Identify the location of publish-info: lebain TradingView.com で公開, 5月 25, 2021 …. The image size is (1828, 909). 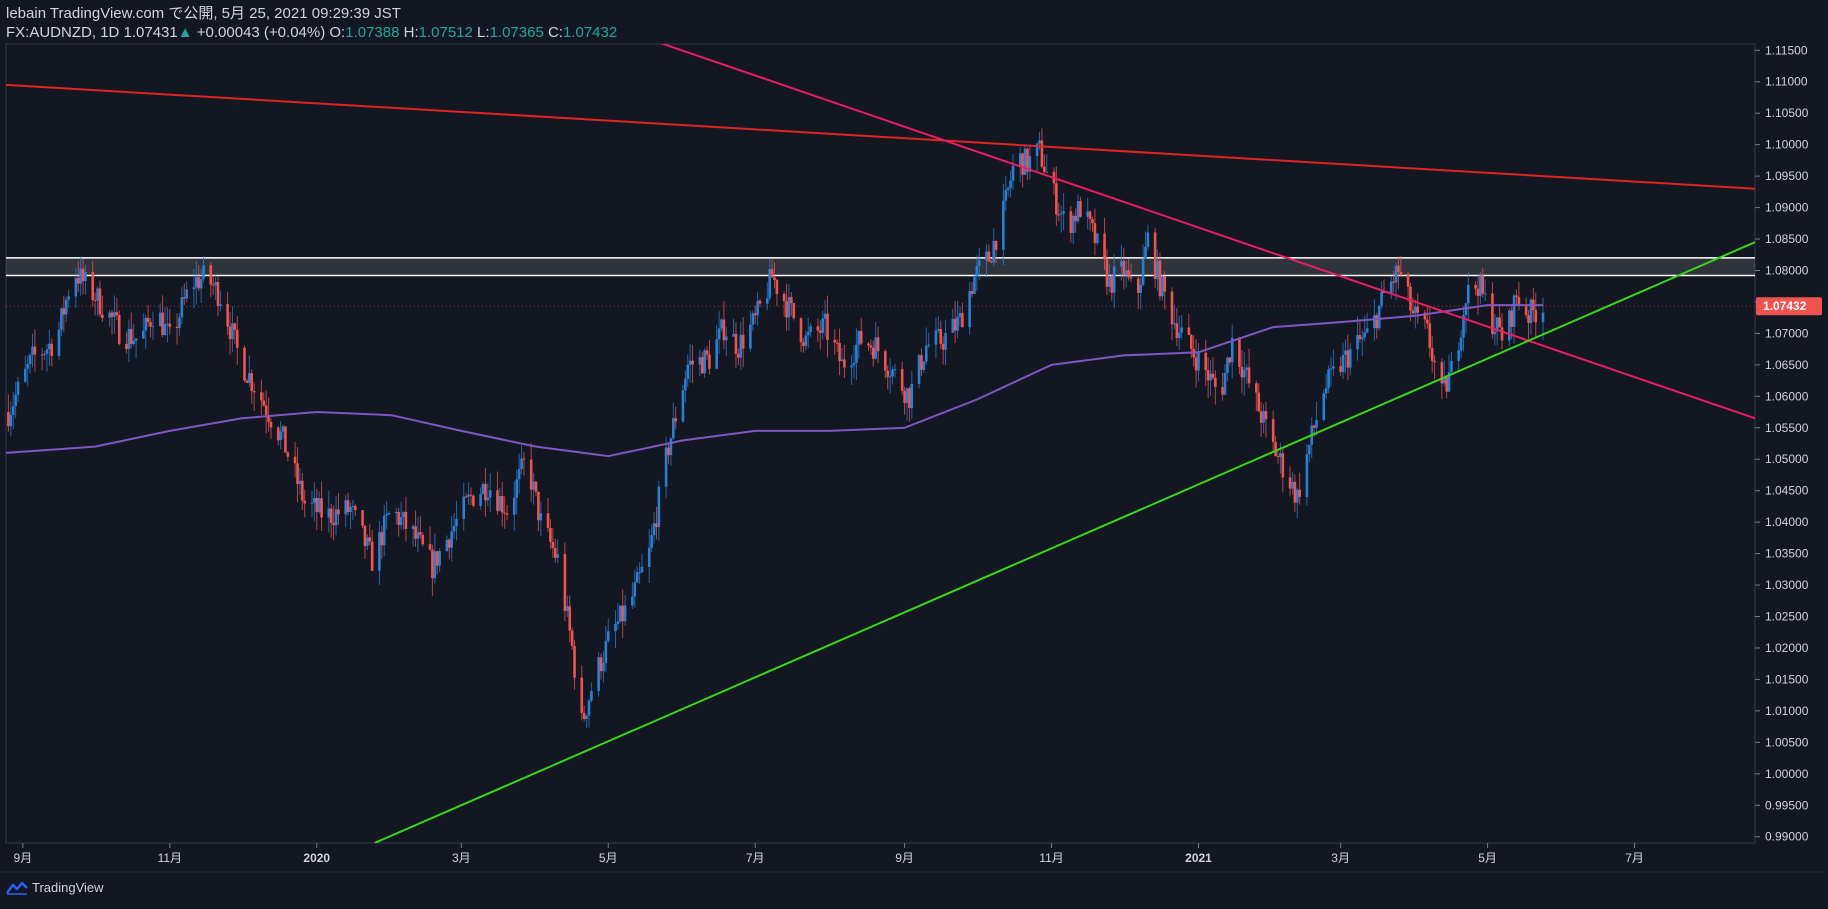
(203, 13).